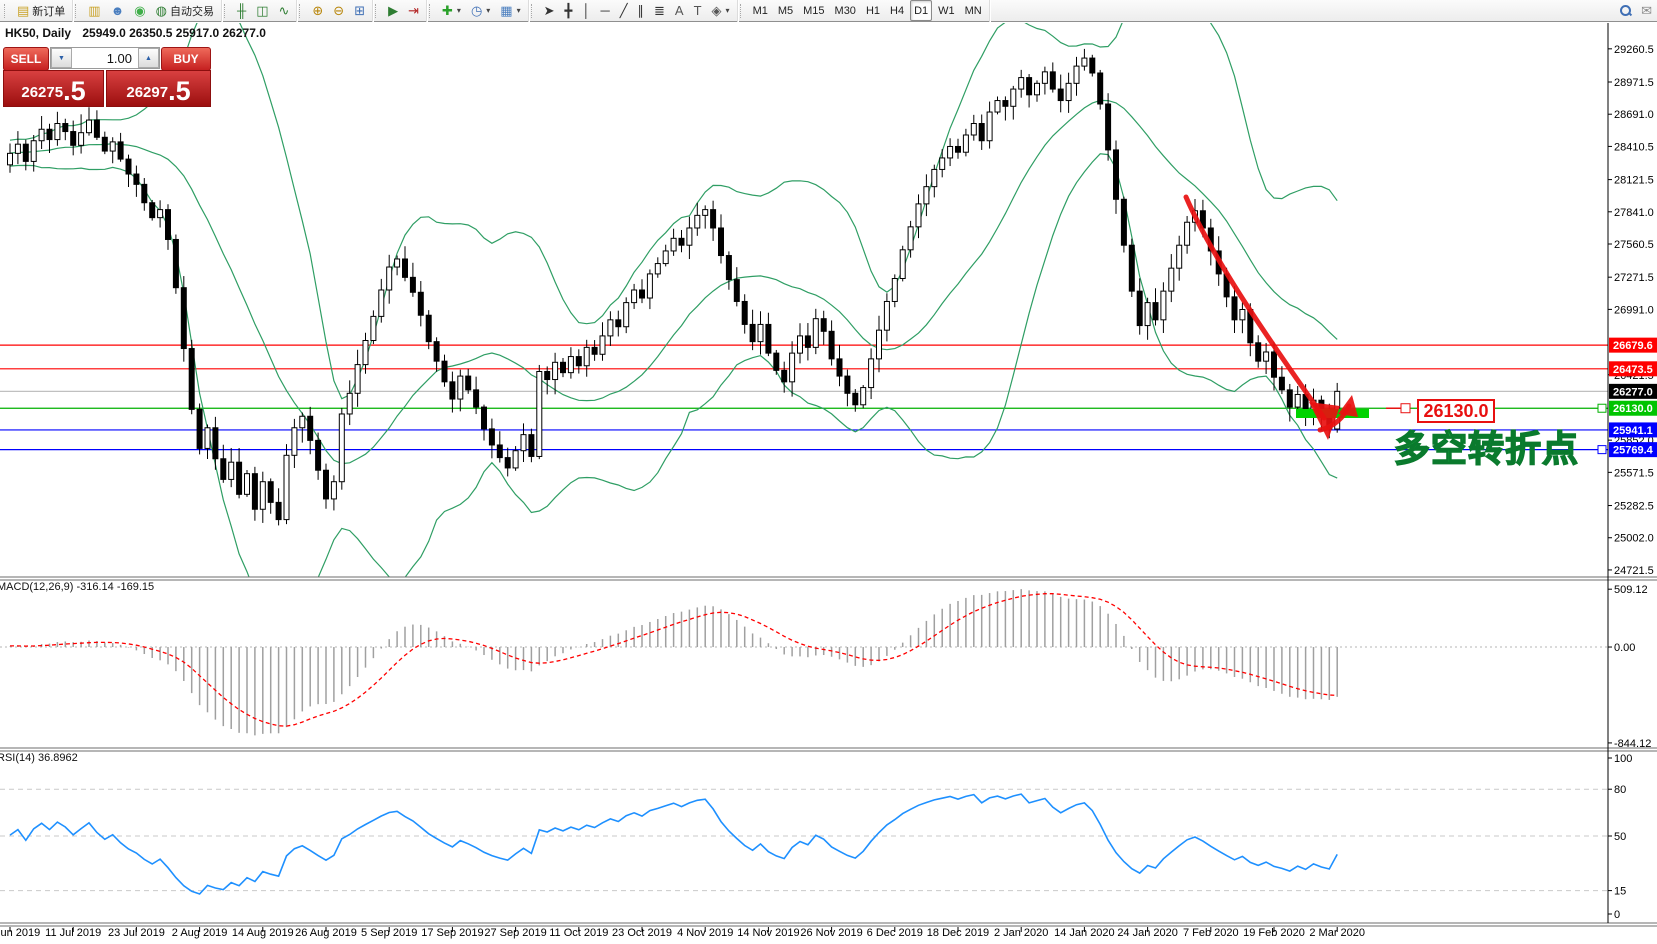  What do you see at coordinates (549, 10) in the screenshot?
I see `cursor-button: ➤` at bounding box center [549, 10].